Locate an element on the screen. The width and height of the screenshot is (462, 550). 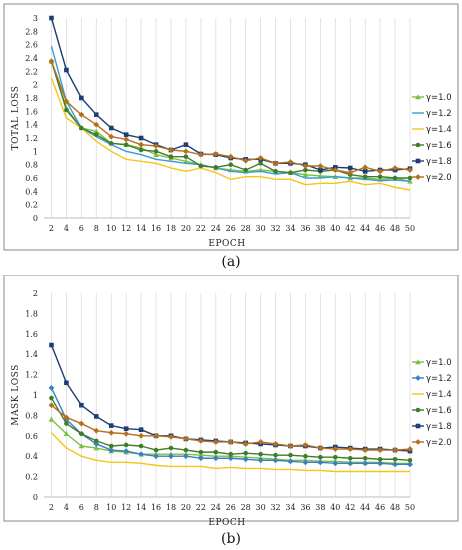
mask-loss-x-tick-label: 2 is located at coordinates (51, 507).